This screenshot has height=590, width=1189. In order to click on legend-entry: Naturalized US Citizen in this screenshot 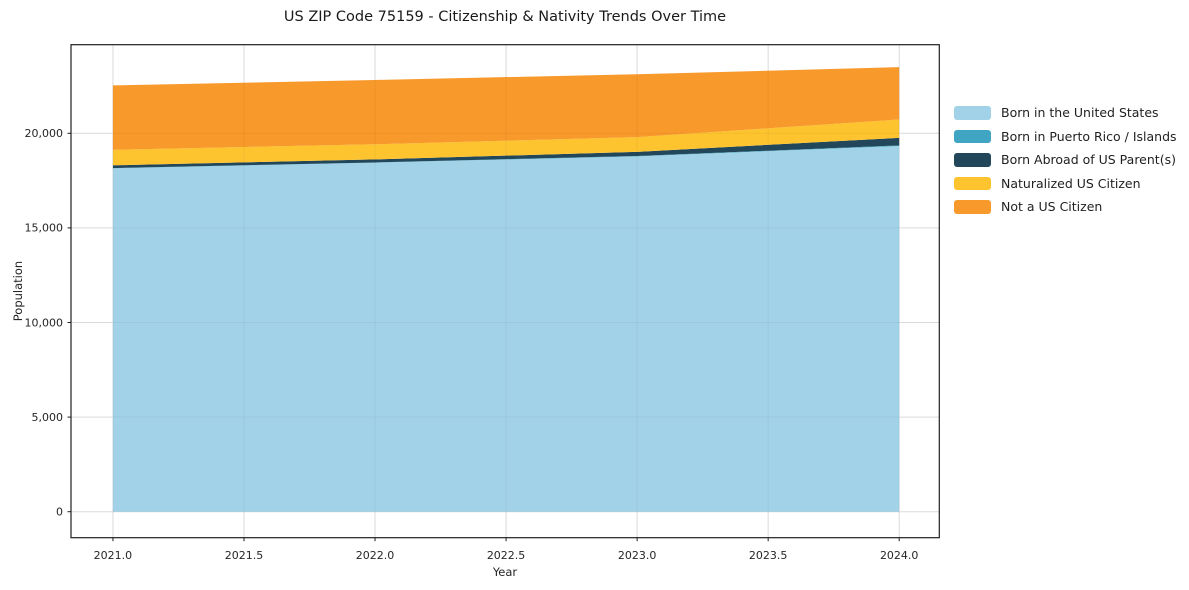, I will do `click(1065, 184)`.